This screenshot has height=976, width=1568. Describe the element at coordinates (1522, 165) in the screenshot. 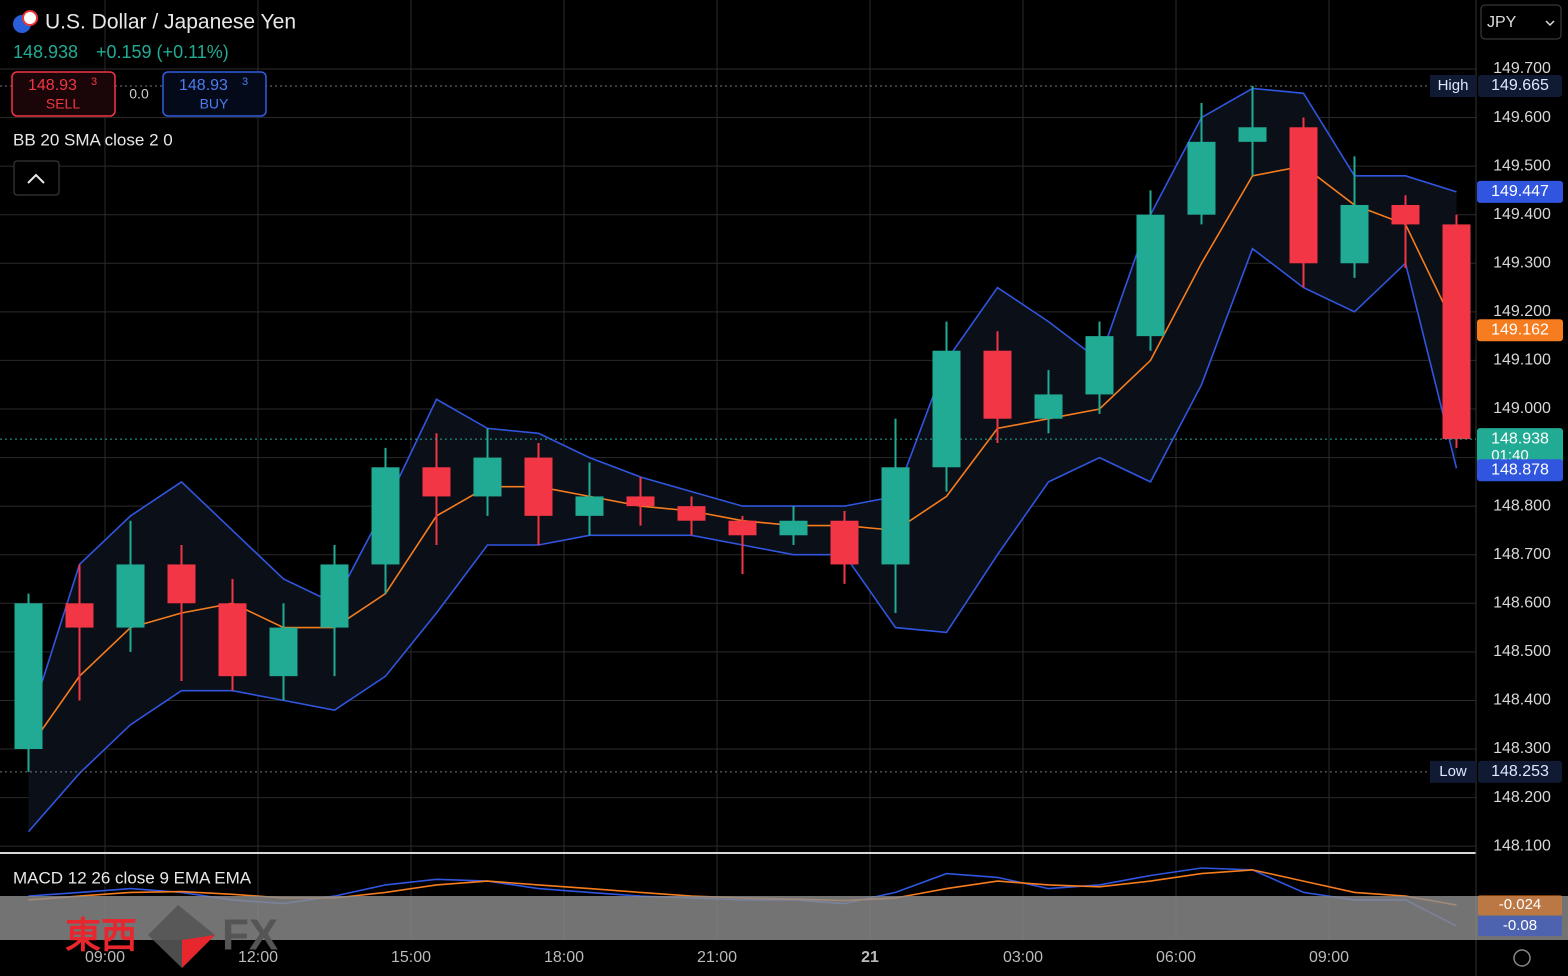

I see `y-tick-label: 149.500` at that location.